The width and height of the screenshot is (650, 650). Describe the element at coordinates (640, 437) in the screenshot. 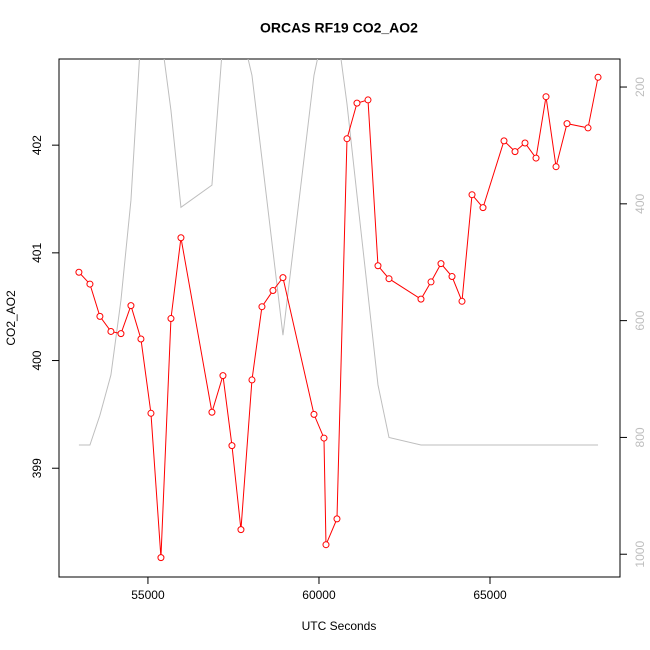

I see `y2-tick-label: 800` at that location.